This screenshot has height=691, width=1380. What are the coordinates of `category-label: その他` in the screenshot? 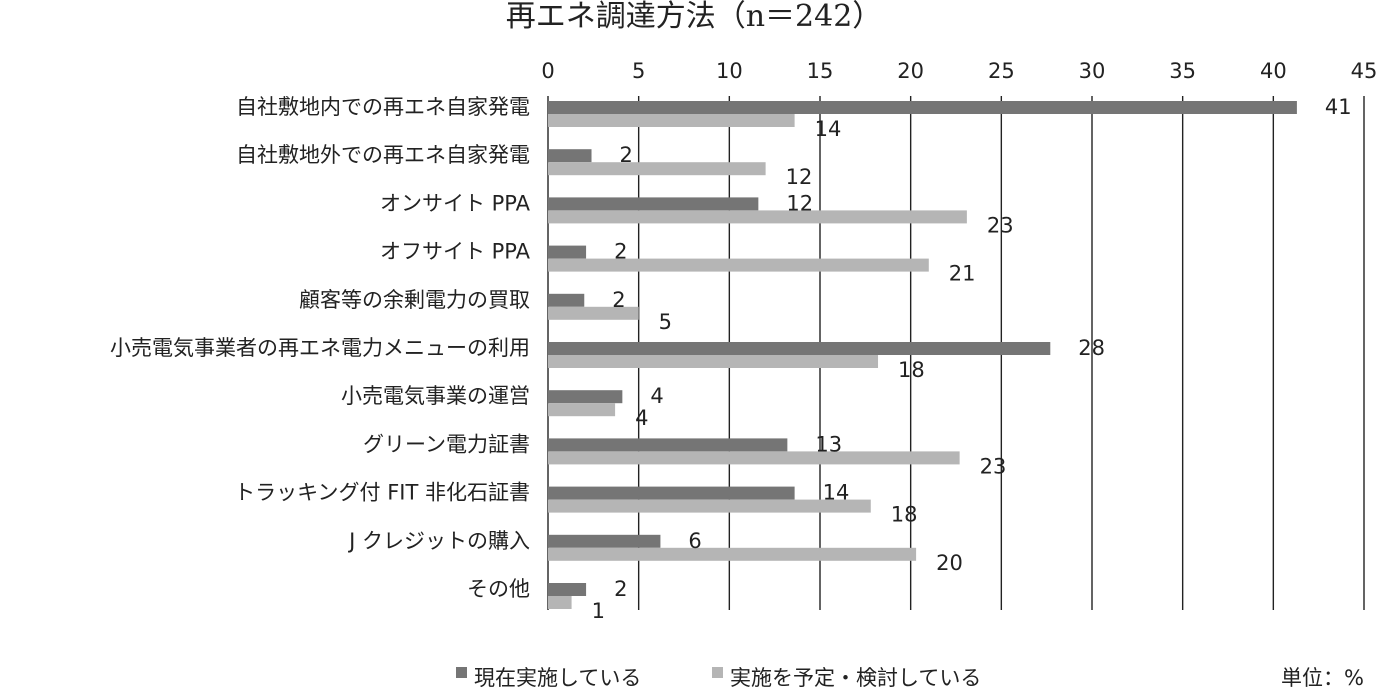 It's located at (498, 589).